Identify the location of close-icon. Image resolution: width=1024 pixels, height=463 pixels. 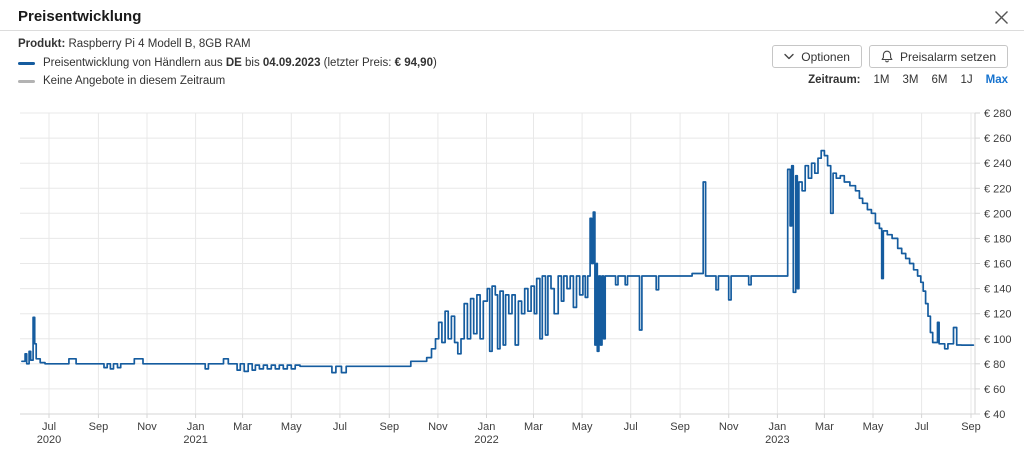
(1001, 17).